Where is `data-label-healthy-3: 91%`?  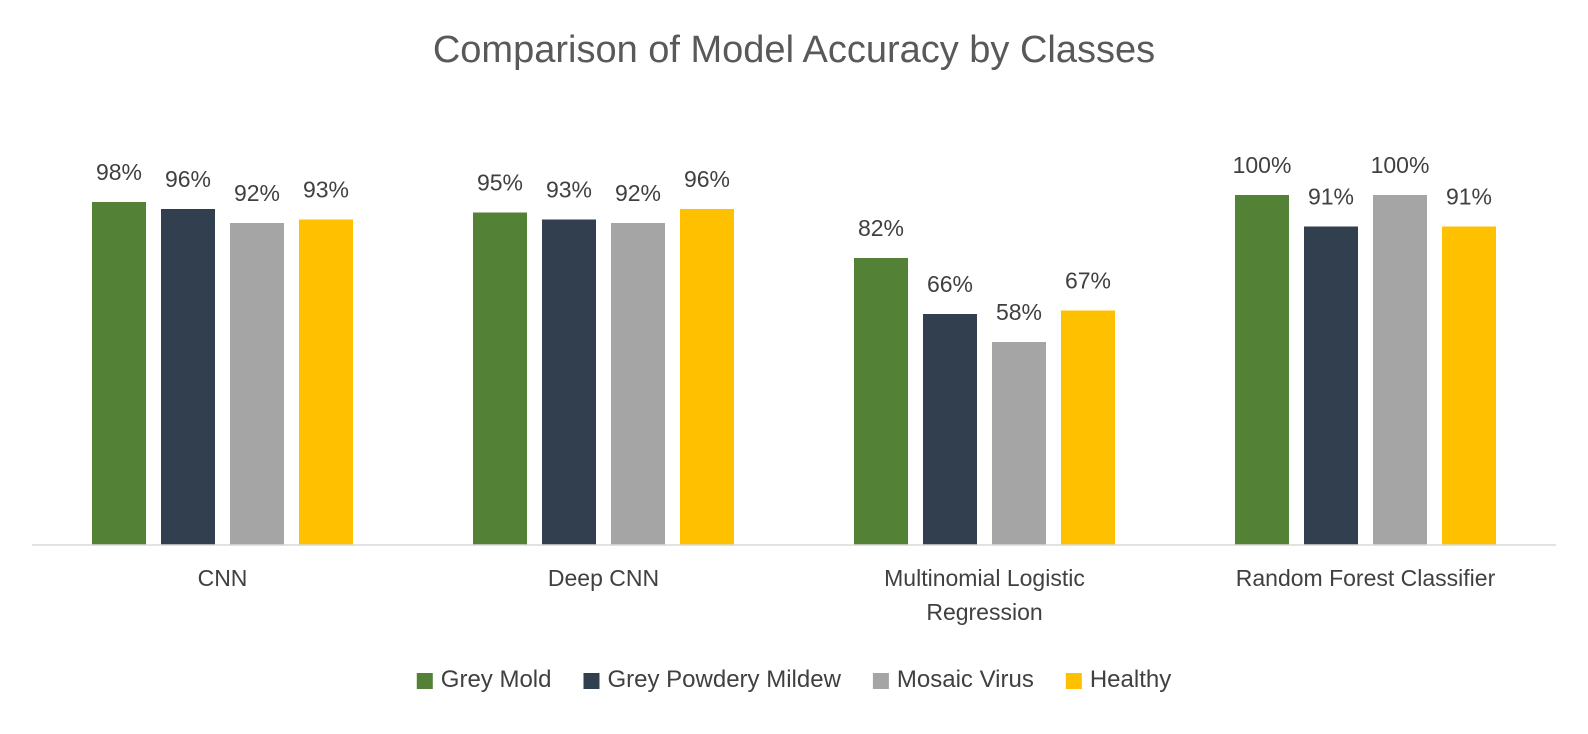 data-label-healthy-3: 91% is located at coordinates (1469, 197).